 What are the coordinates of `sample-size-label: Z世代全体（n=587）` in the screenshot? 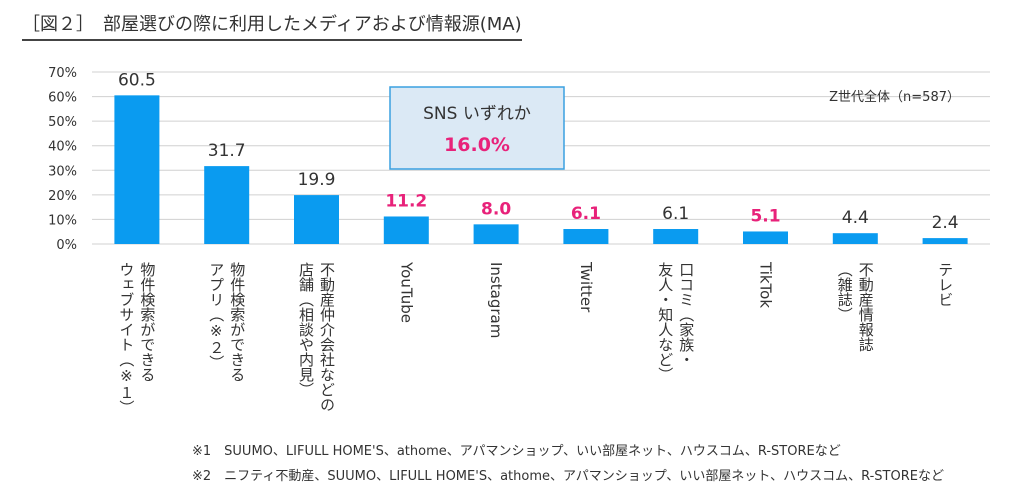 It's located at (894, 97).